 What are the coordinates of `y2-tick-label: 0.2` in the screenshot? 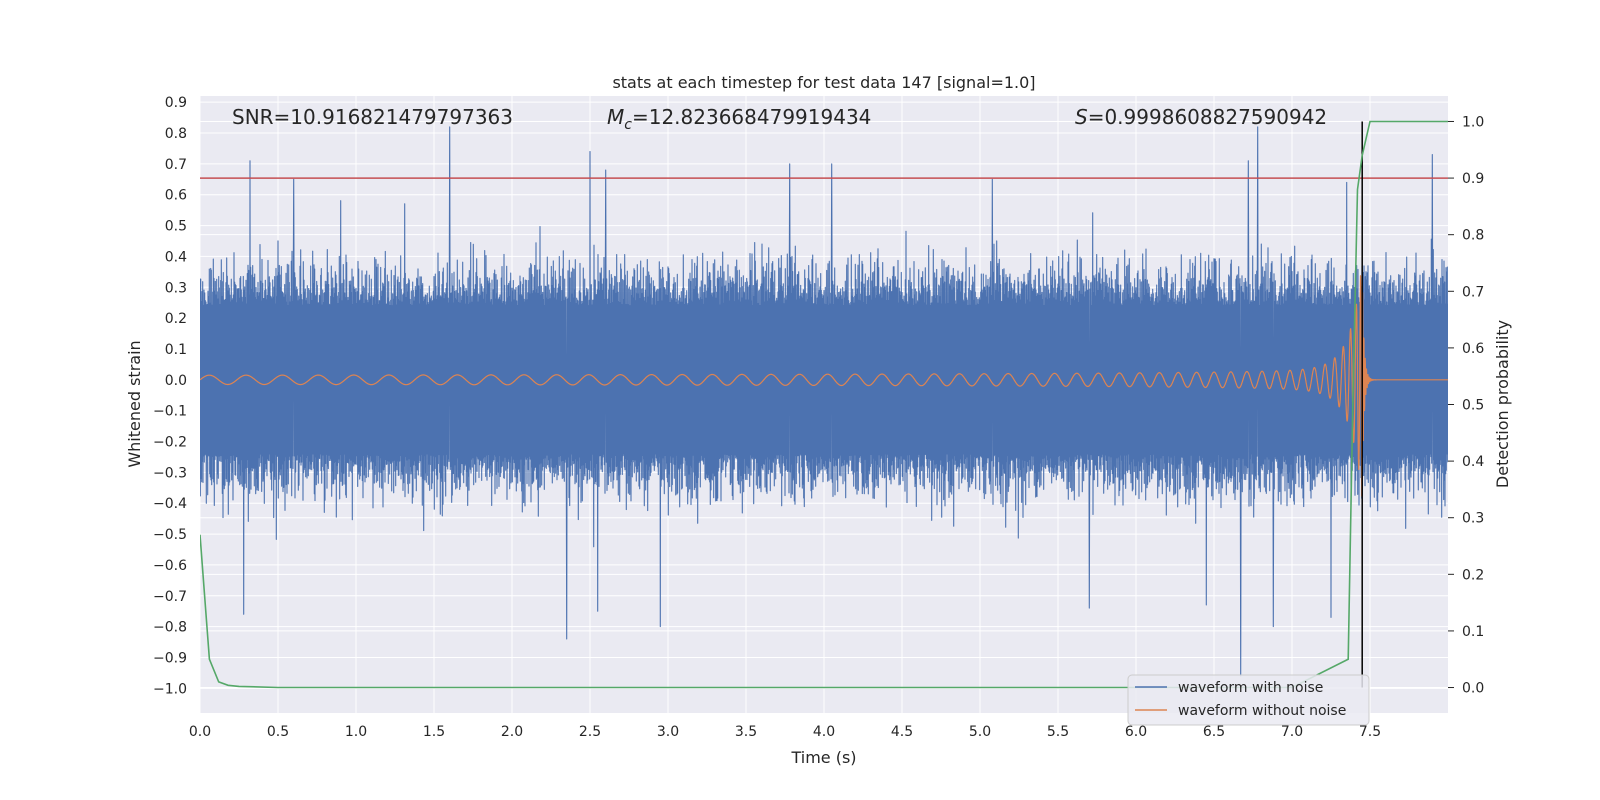 It's located at (1473, 575).